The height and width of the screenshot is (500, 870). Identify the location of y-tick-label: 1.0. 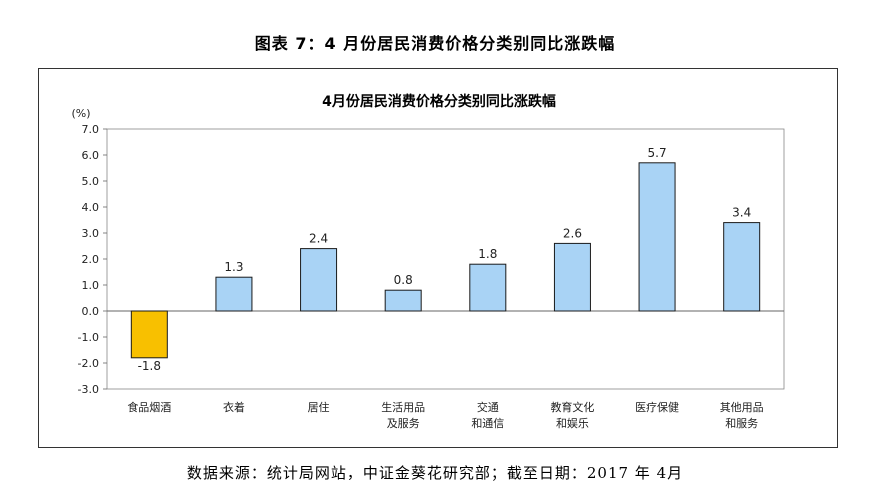
(91, 285).